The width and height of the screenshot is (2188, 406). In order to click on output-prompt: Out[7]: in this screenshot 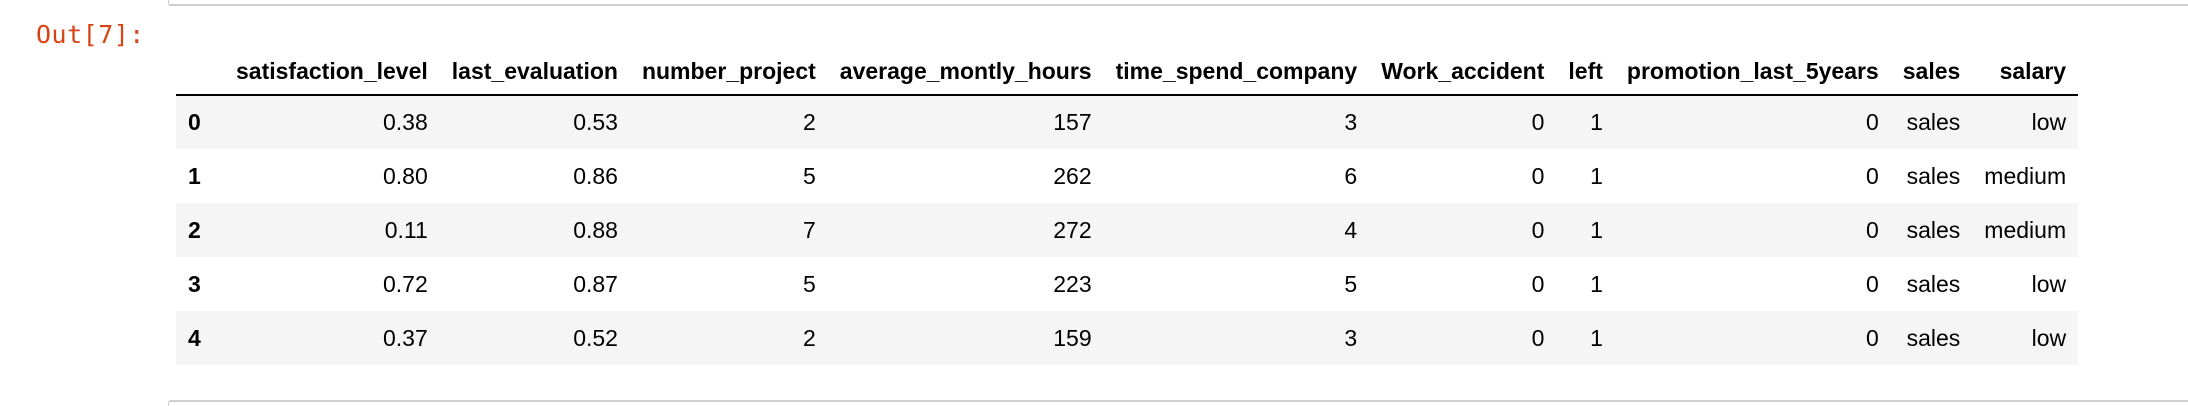, I will do `click(90, 34)`.